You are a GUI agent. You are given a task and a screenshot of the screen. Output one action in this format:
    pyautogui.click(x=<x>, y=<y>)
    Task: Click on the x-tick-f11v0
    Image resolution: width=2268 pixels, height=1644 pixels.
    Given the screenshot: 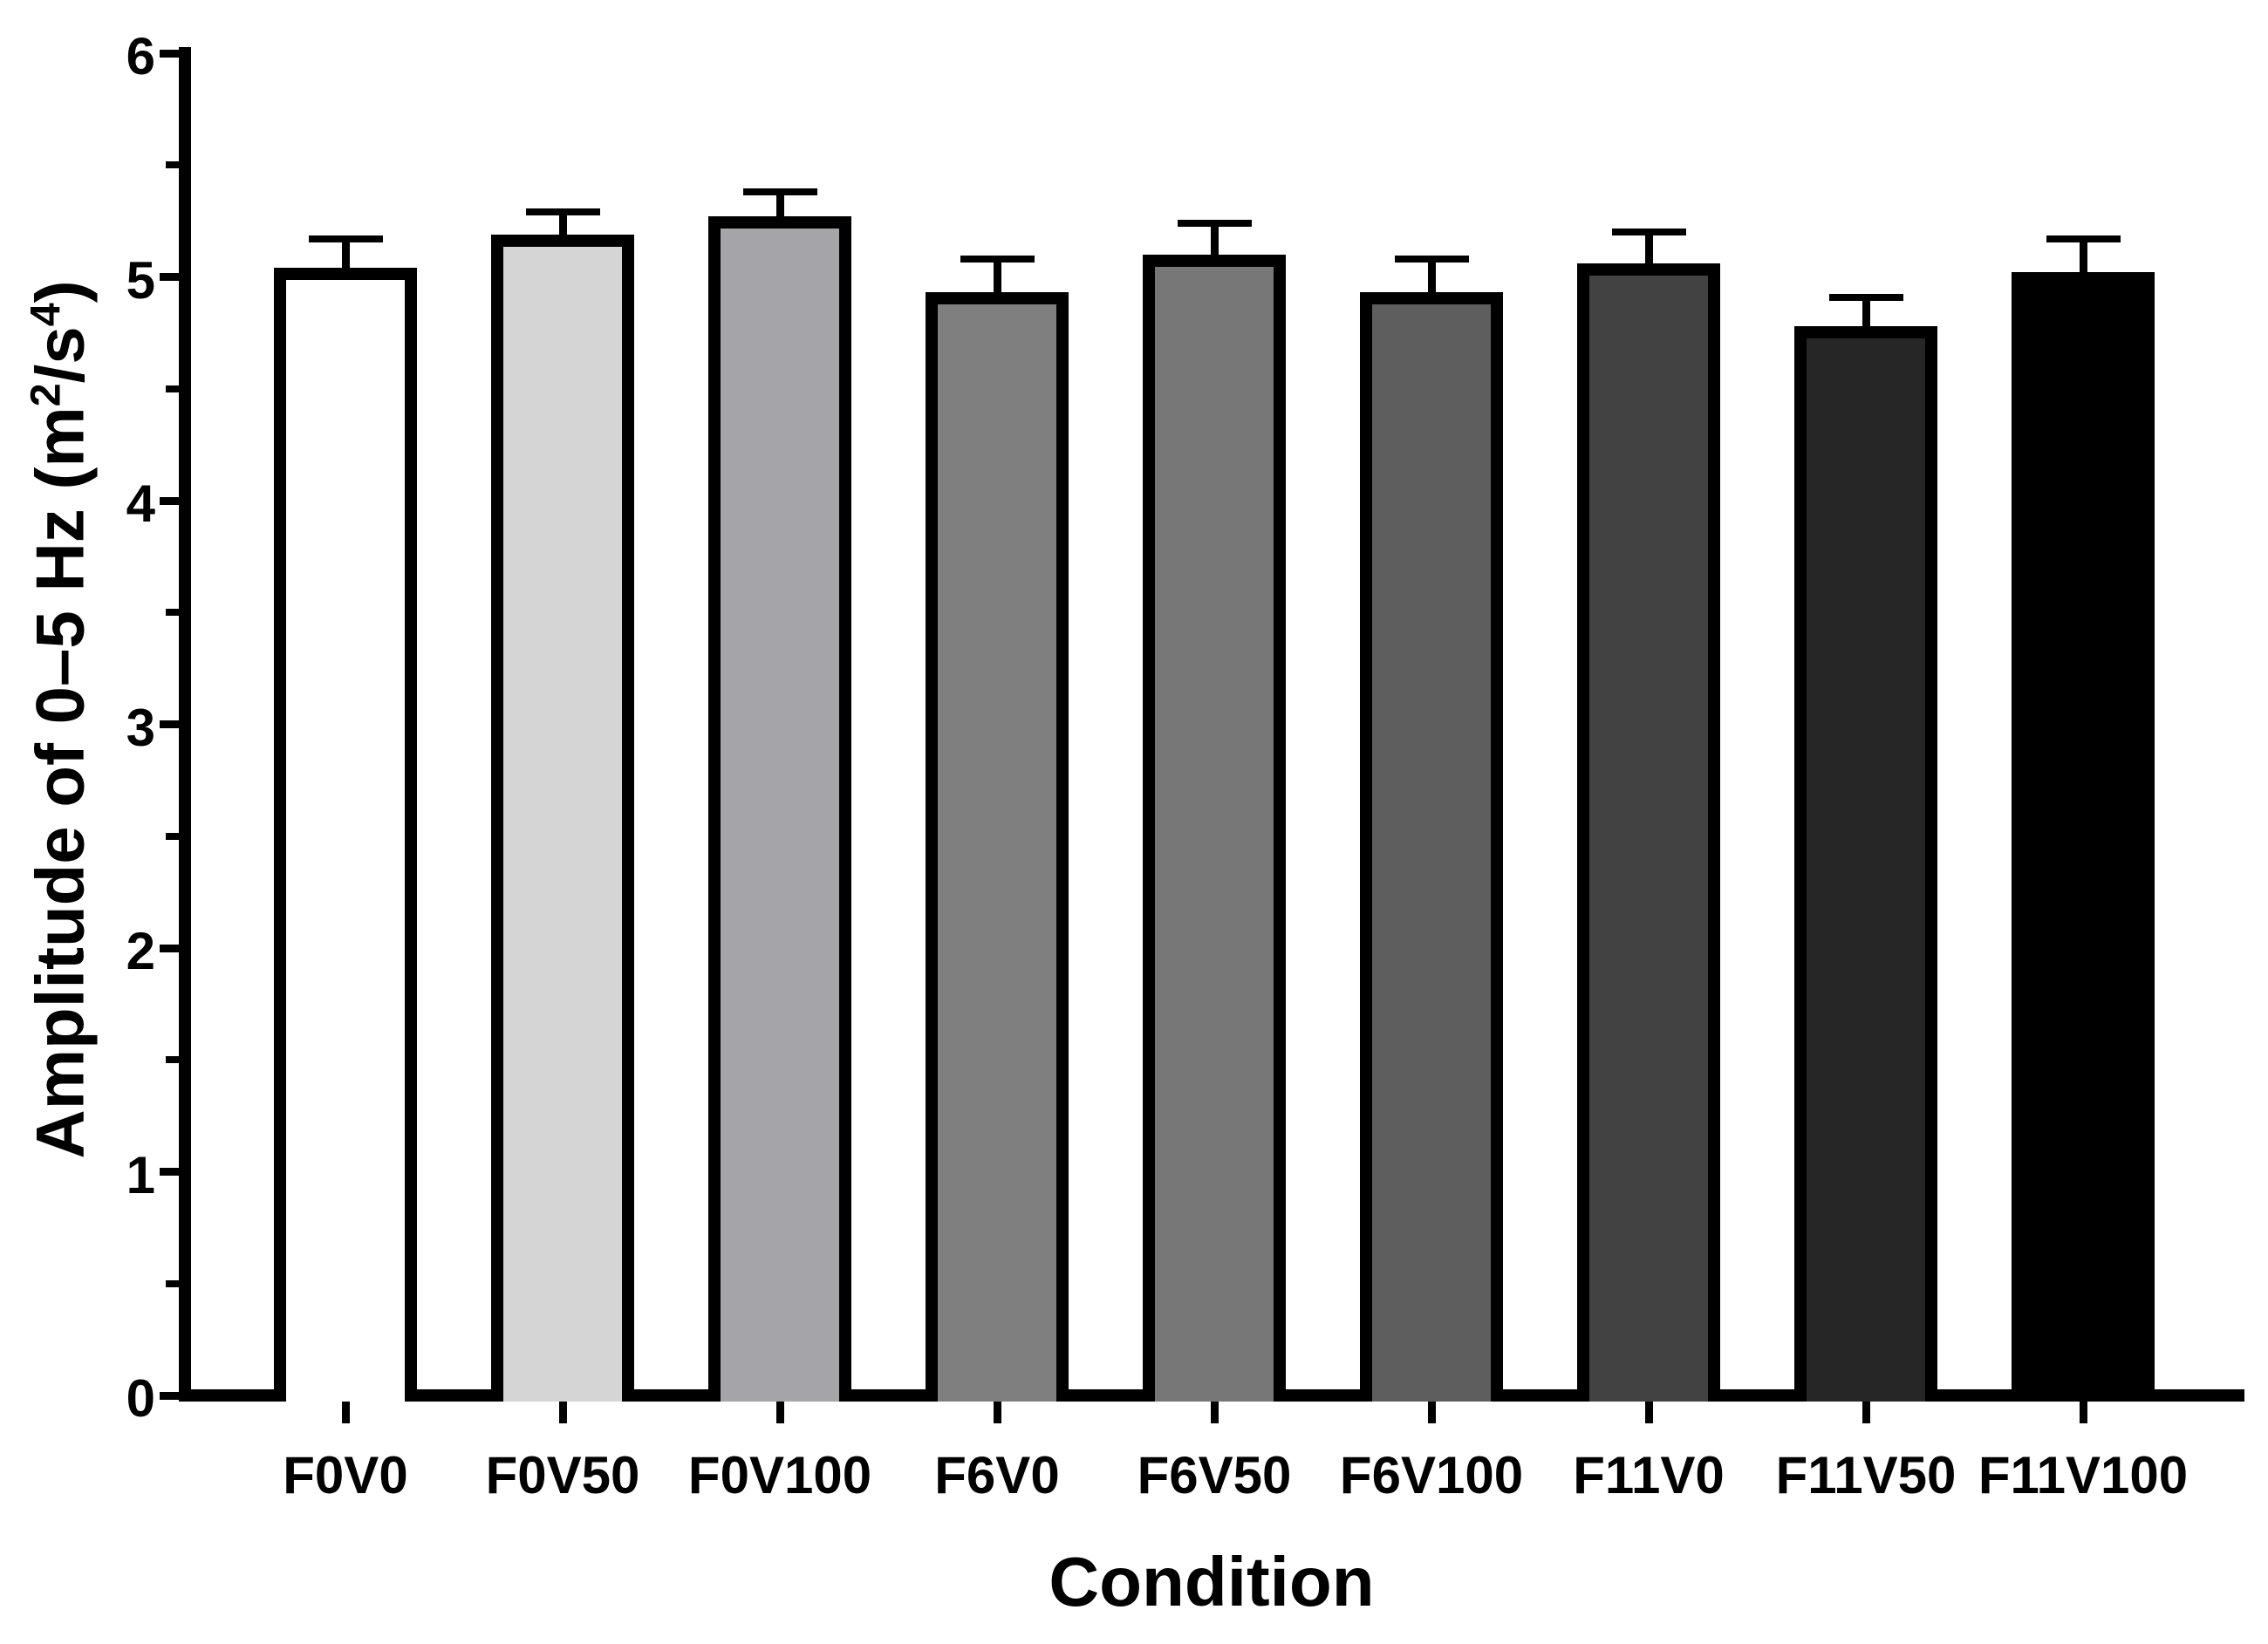 What is the action you would take?
    pyautogui.click(x=1648, y=1413)
    